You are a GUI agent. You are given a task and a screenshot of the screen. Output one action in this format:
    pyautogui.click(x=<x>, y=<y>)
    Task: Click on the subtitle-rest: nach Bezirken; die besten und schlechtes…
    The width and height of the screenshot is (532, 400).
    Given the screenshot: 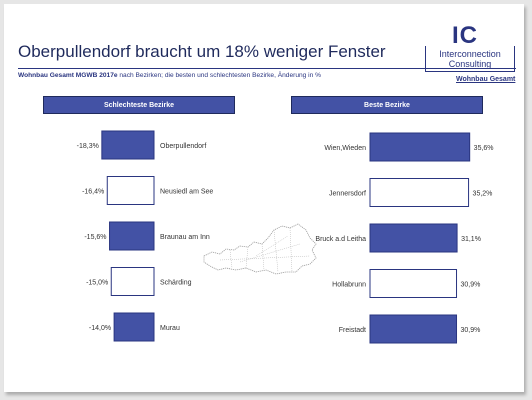 What is the action you would take?
    pyautogui.click(x=220, y=75)
    